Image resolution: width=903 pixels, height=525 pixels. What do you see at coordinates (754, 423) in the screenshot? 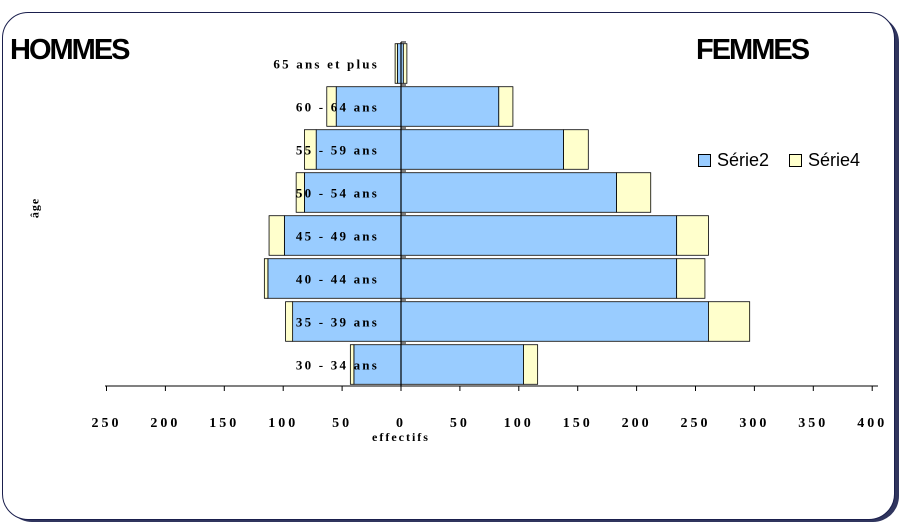
I see `x-tick-label: 300` at bounding box center [754, 423].